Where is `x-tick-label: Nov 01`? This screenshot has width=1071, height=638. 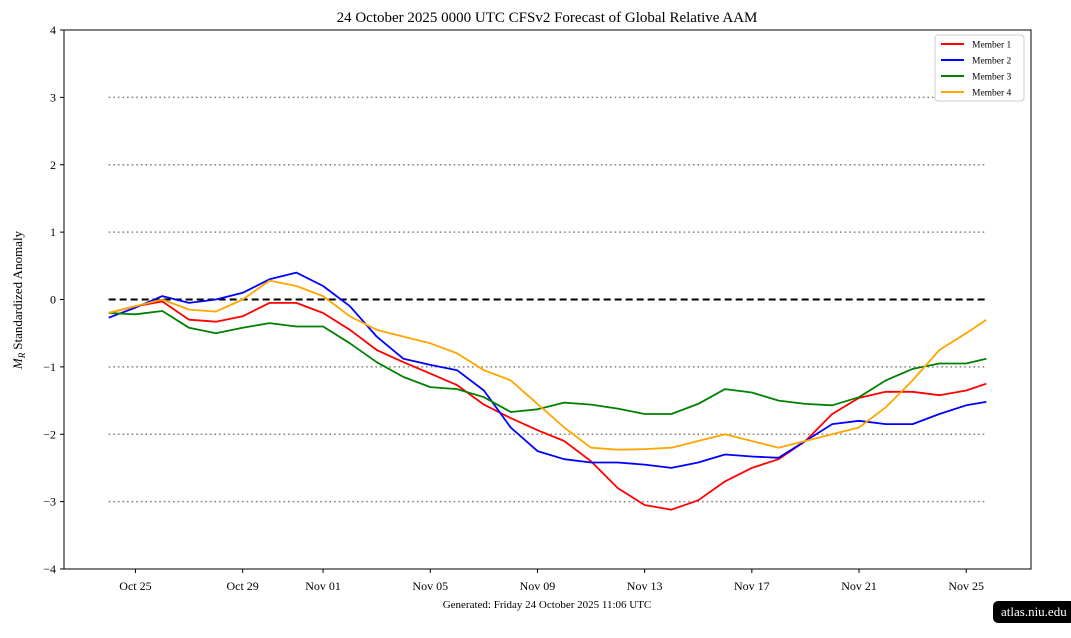
x-tick-label: Nov 01 is located at coordinates (323, 586).